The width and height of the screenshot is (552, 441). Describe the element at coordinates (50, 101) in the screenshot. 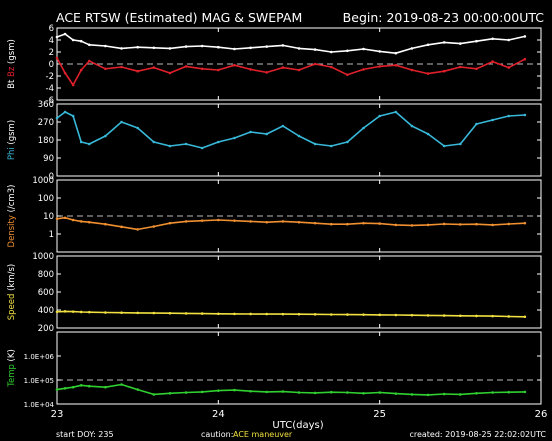

I see `y-tick-label-mag: -6` at that location.